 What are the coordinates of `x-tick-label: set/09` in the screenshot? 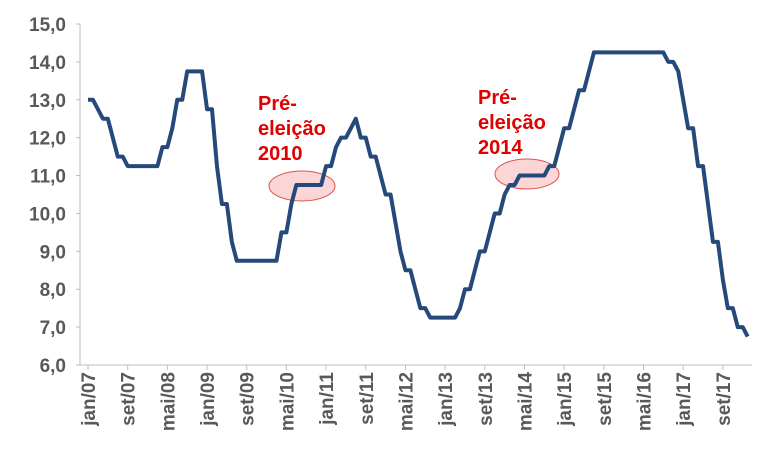 It's located at (248, 399).